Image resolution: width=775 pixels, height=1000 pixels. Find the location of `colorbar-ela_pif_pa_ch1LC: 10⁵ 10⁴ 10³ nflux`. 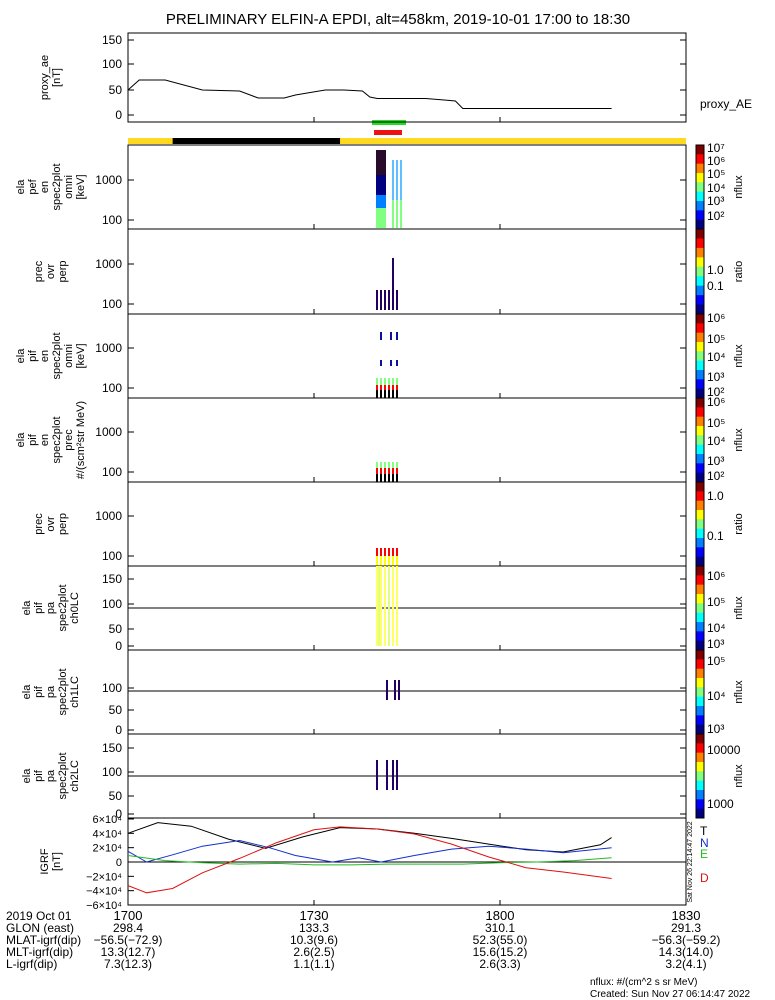

colorbar-ela_pif_pa_ch1LC: 10⁵ 10⁴ 10³ nflux is located at coordinates (720, 692).